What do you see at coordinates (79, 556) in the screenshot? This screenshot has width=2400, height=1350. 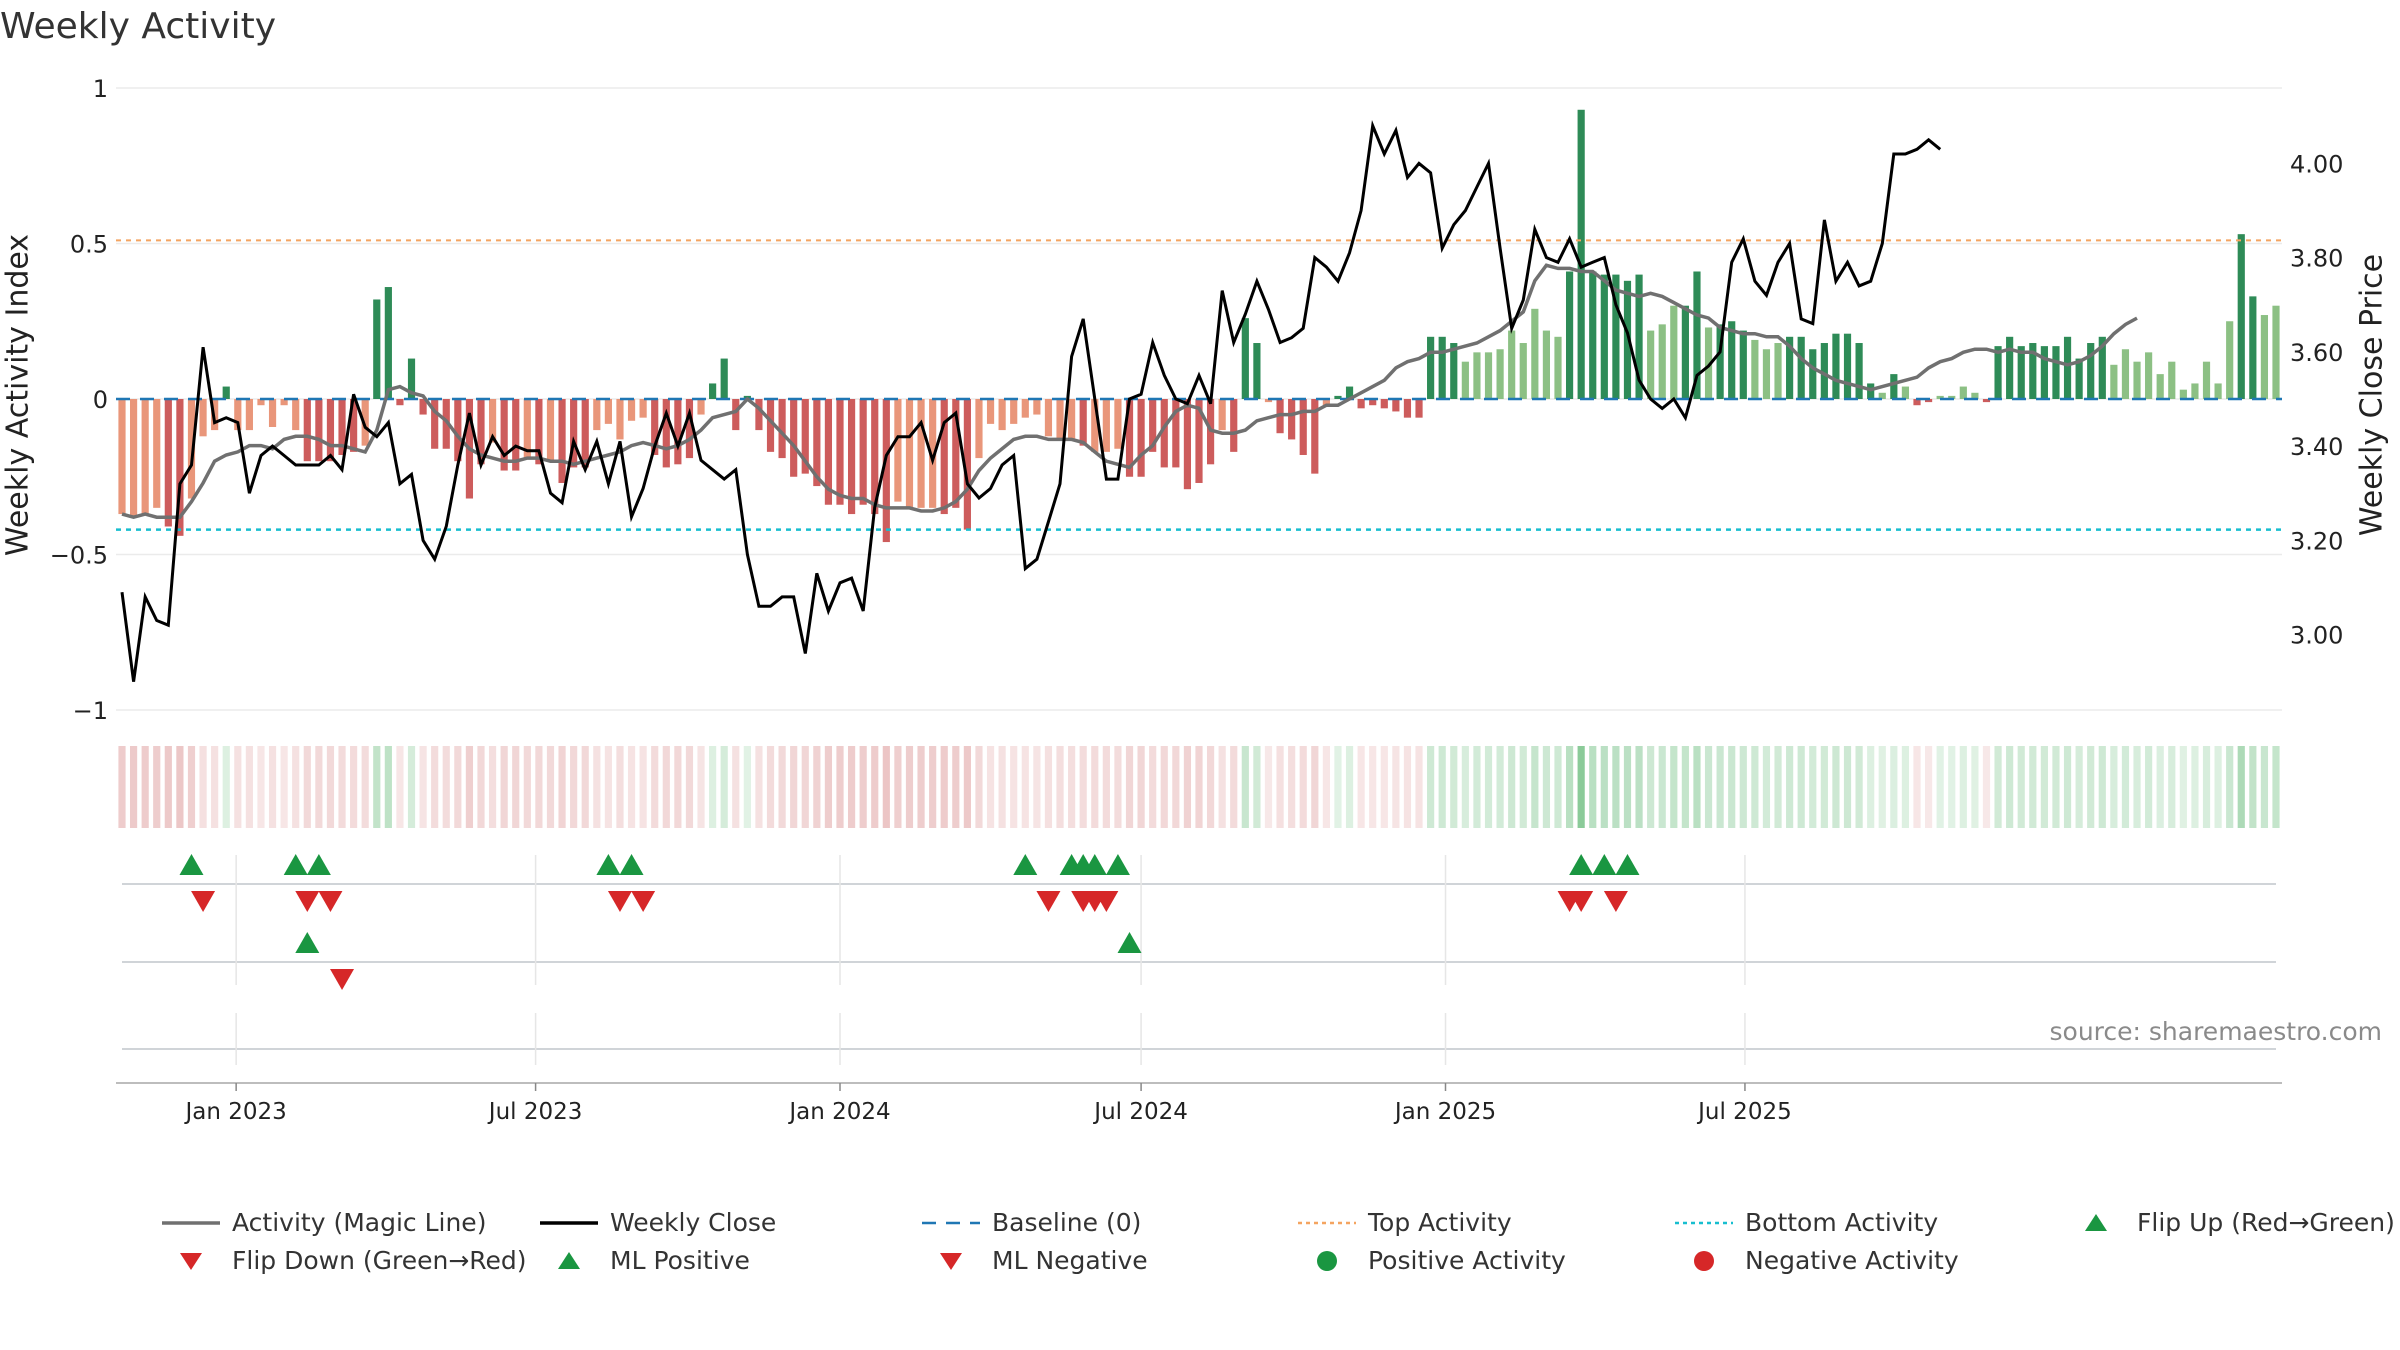 I see `y-tick-label: −0.5` at bounding box center [79, 556].